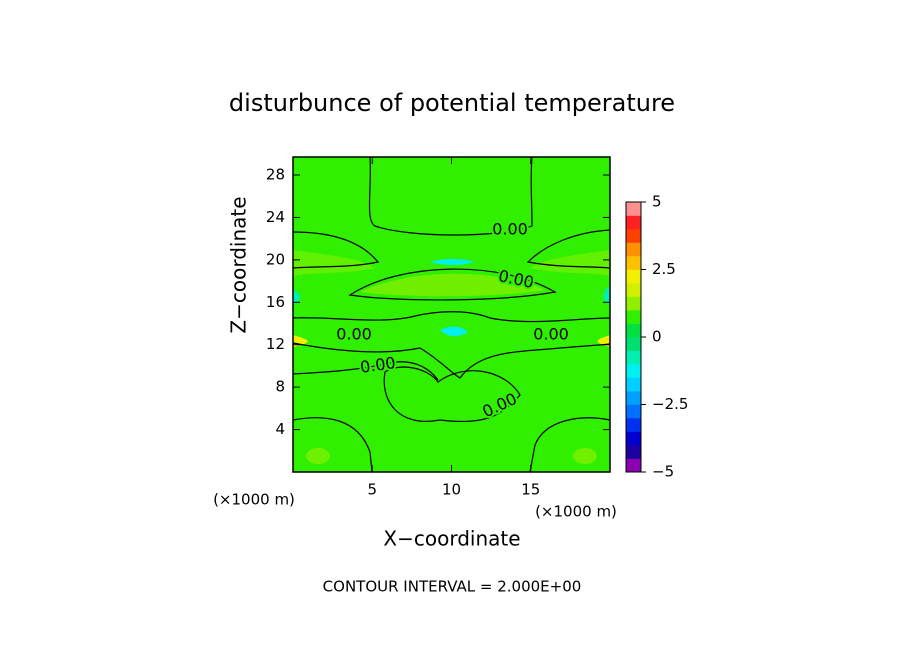 The height and width of the screenshot is (654, 904). I want to click on x-tick-label: 5, so click(372, 490).